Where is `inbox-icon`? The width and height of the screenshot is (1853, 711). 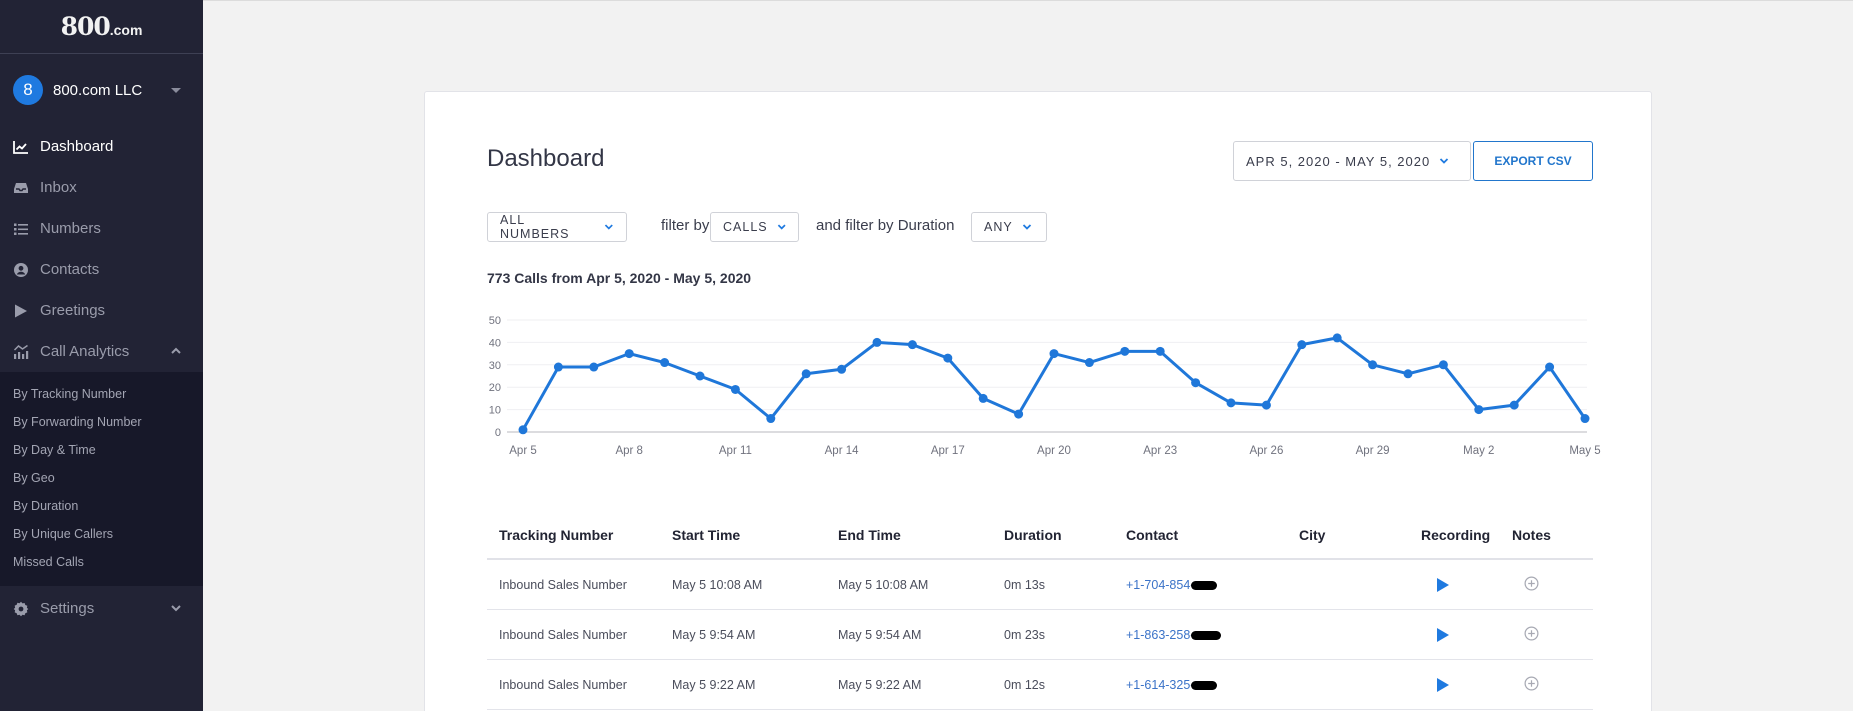 inbox-icon is located at coordinates (21, 188).